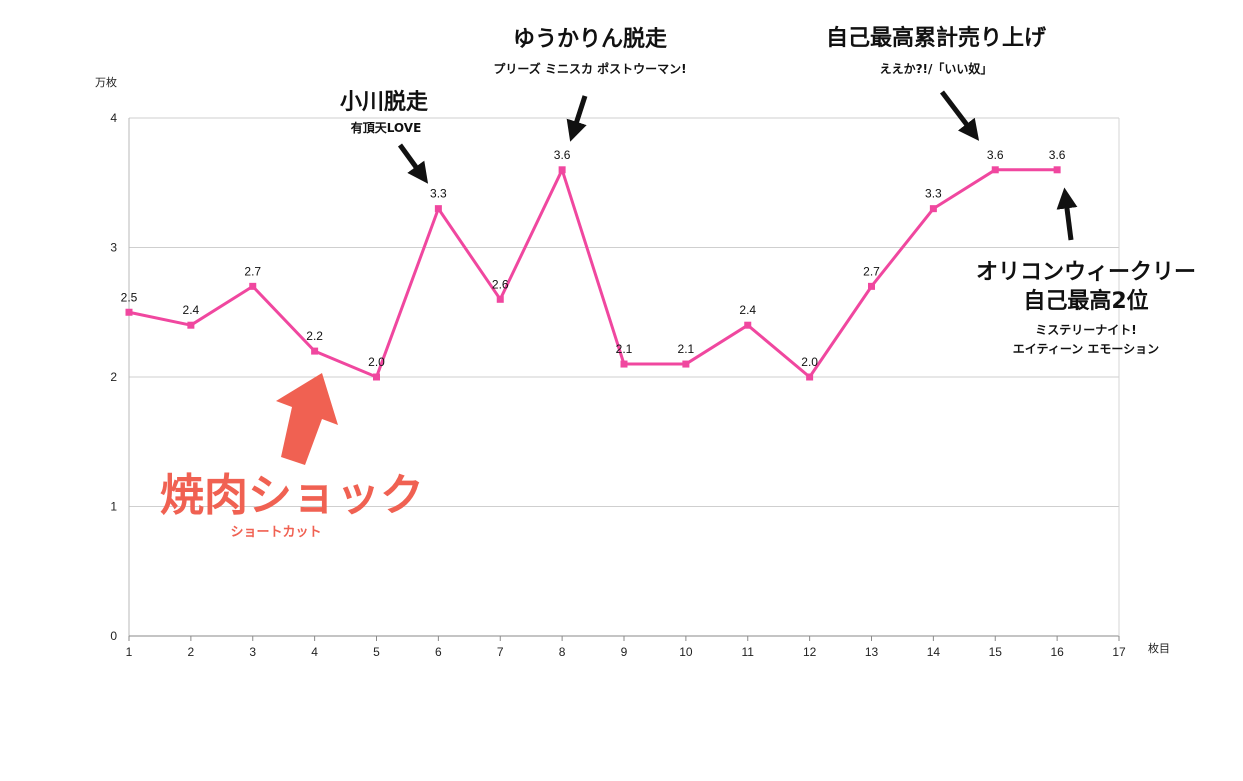 This screenshot has height=781, width=1243. I want to click on annotation-subtitle: 有頂天LOVE, so click(386, 127).